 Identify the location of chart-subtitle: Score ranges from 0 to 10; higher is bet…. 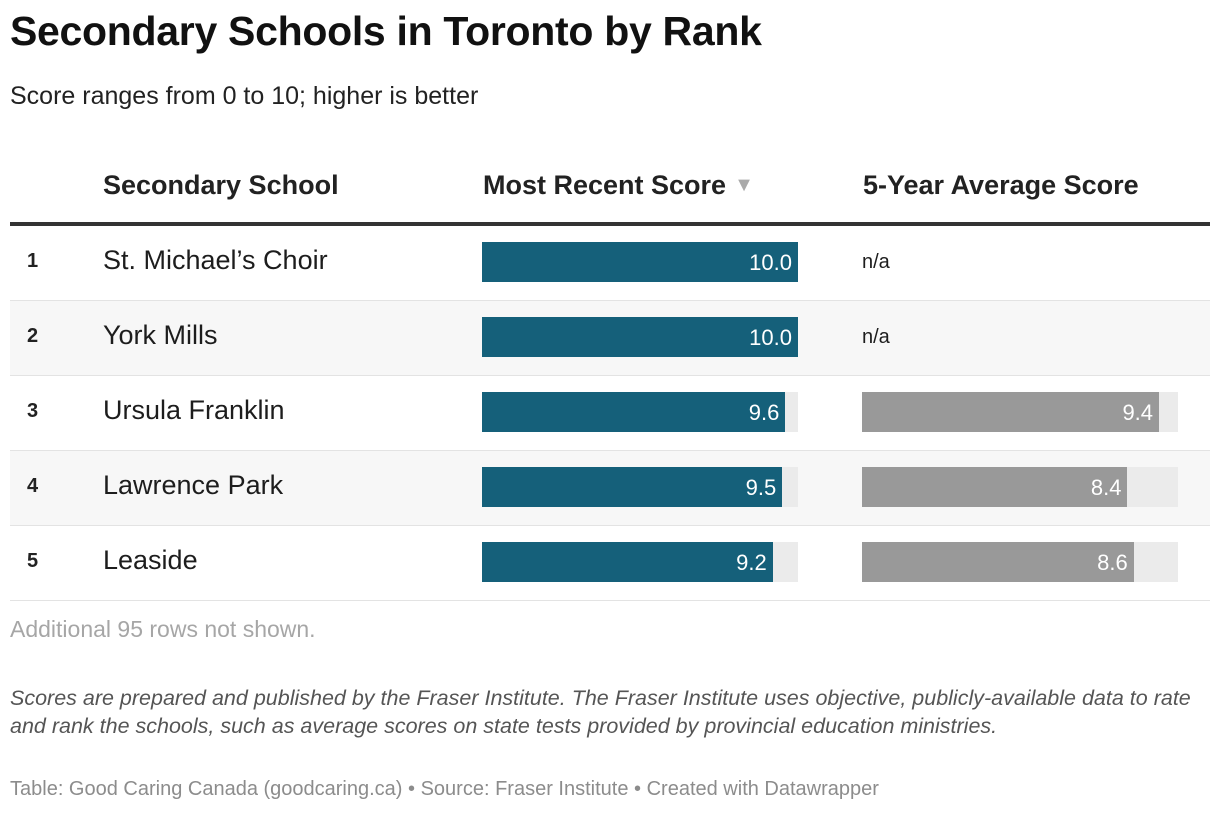
(244, 96).